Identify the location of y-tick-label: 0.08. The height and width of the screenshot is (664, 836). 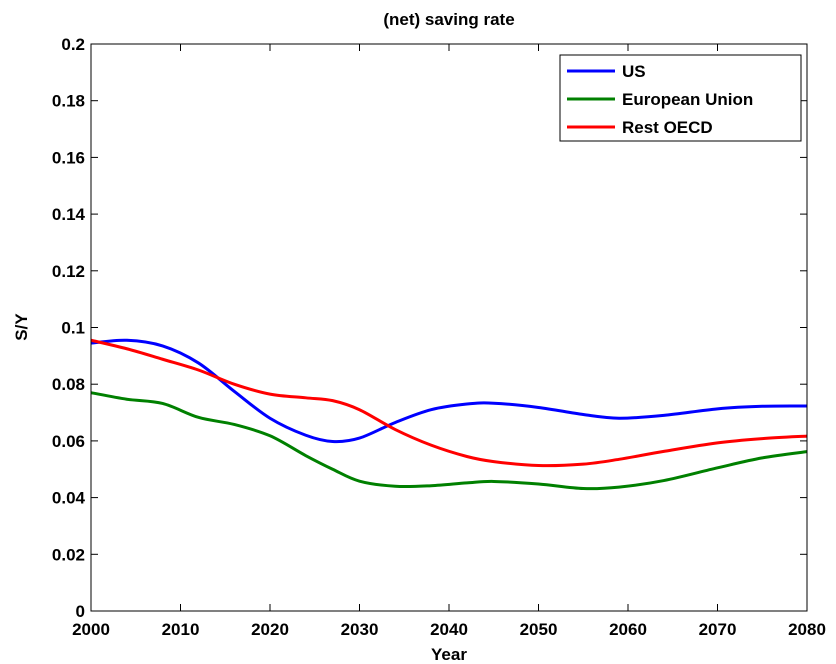
(68, 384).